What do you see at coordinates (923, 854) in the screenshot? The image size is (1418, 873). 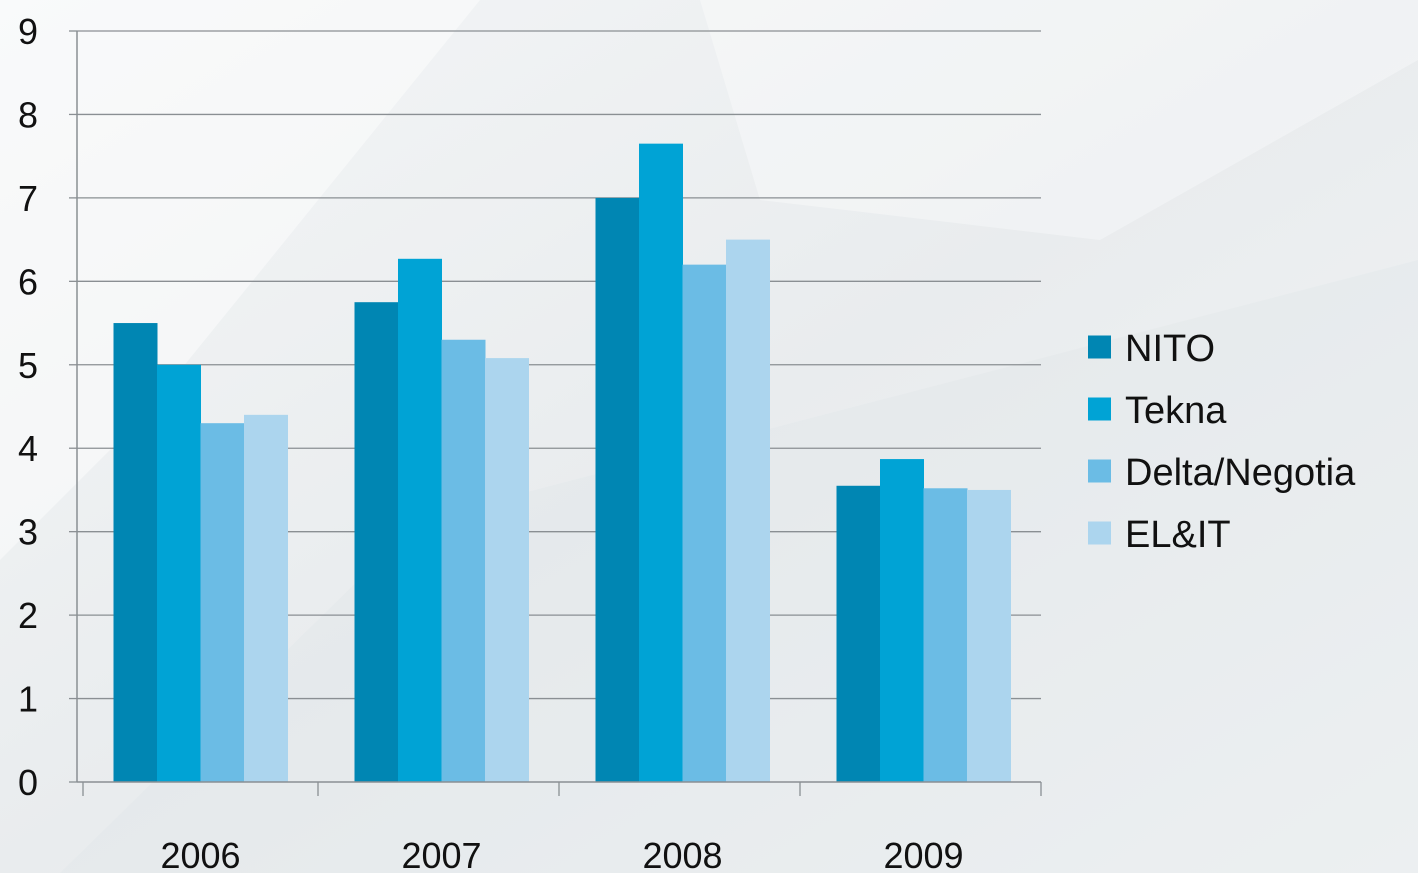 I see `x-tick-label: 2009` at bounding box center [923, 854].